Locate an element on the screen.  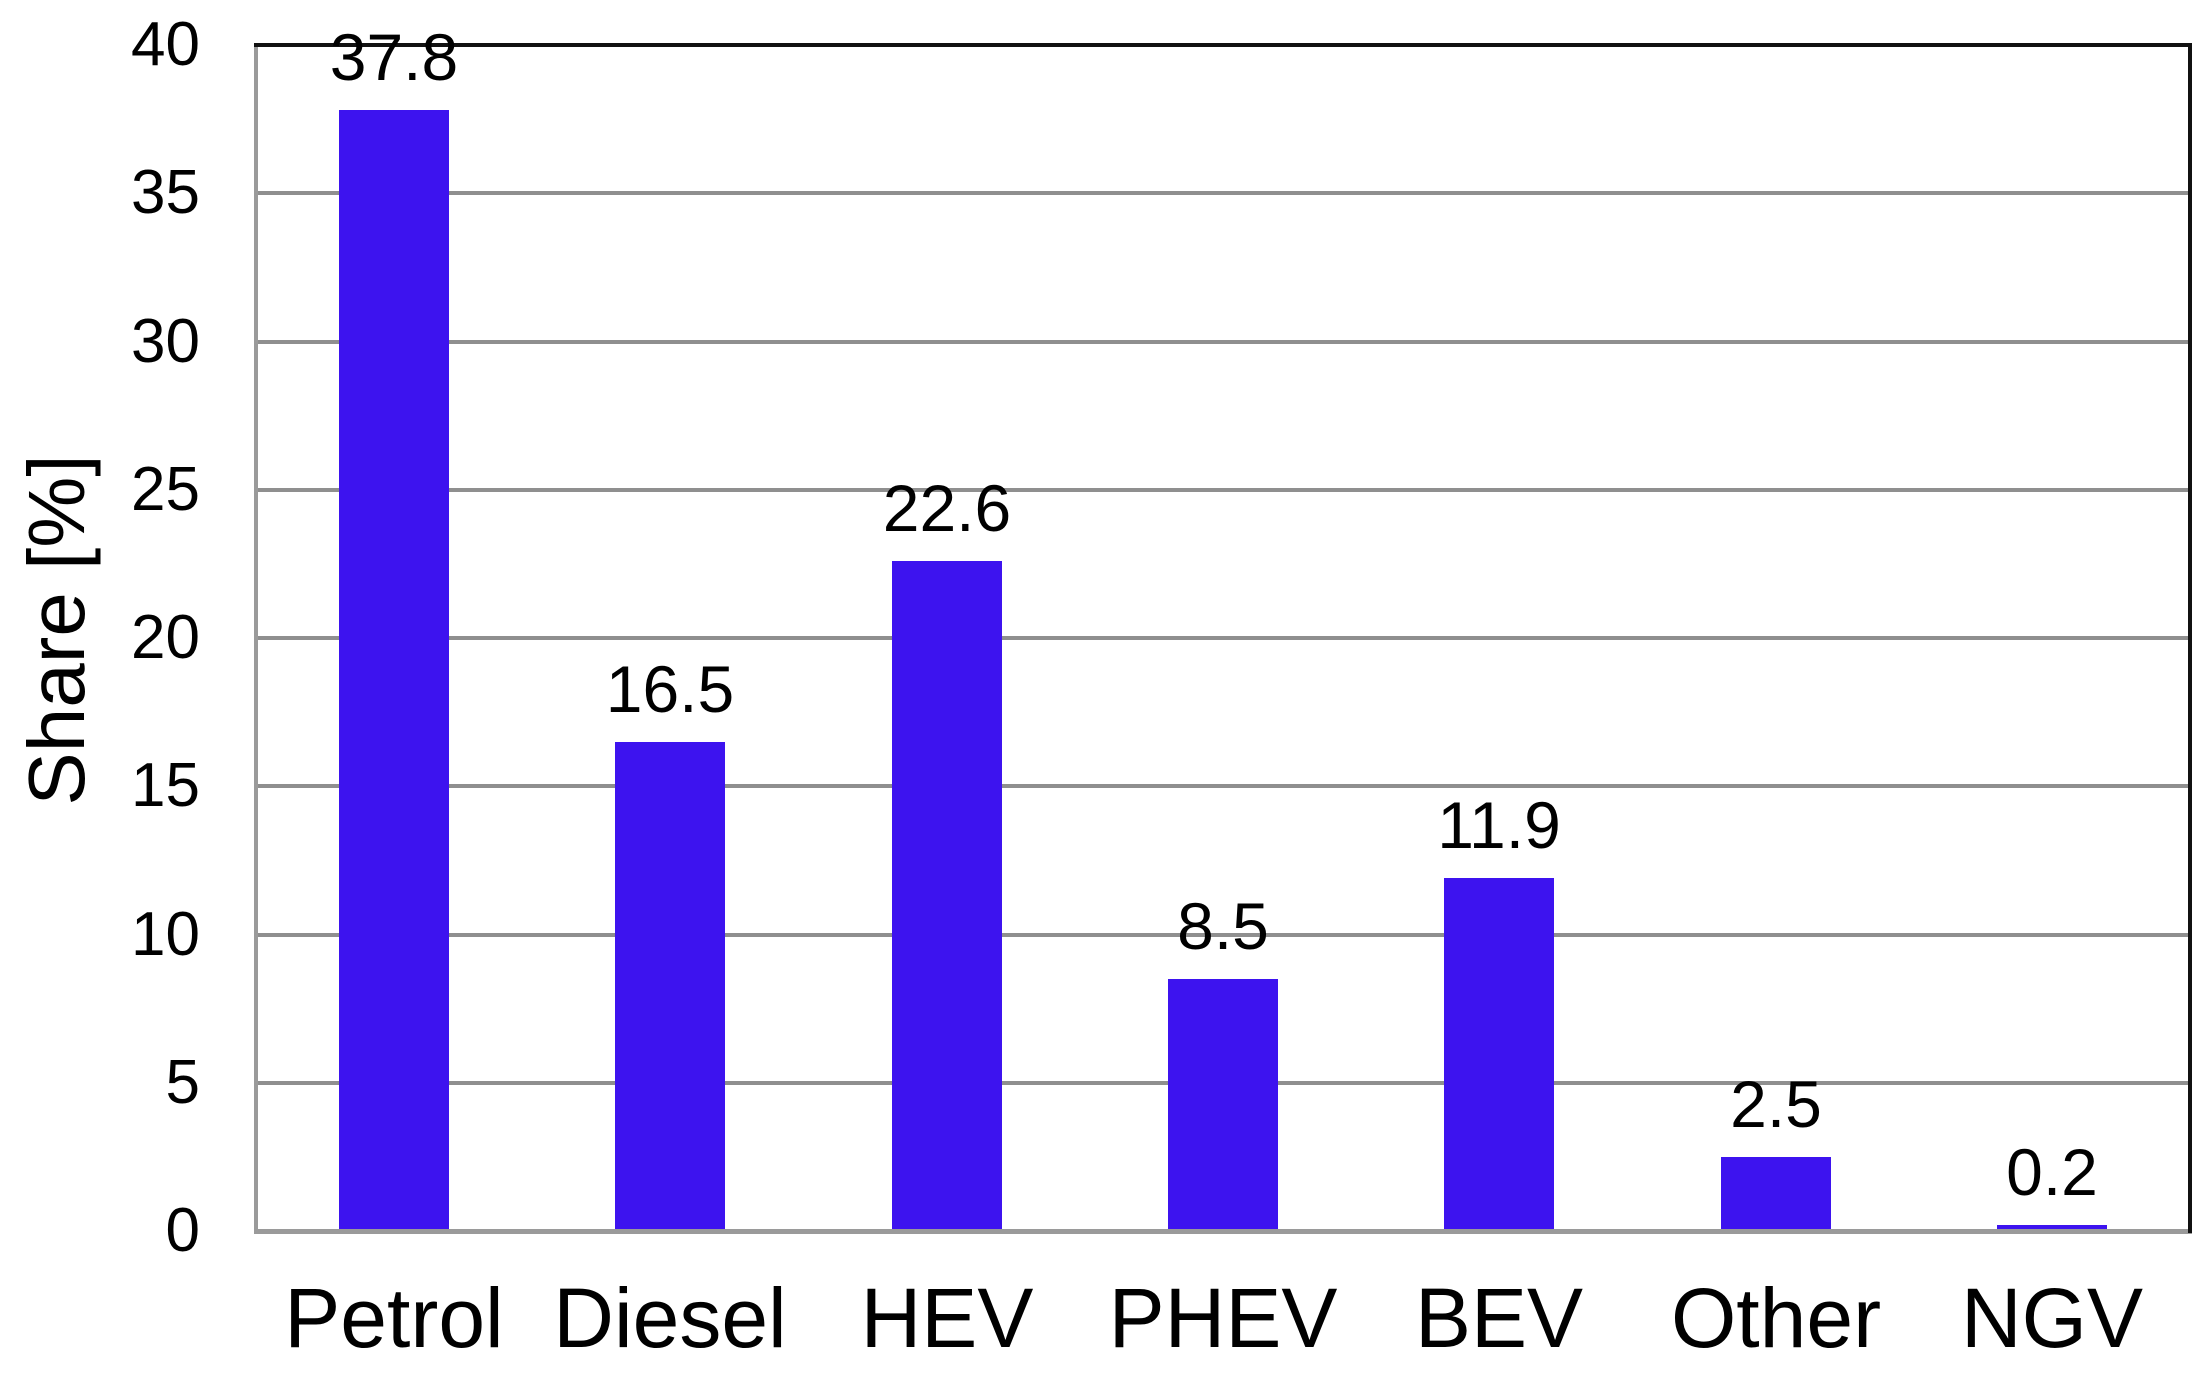
x-category-label: NGV is located at coordinates (2052, 1318).